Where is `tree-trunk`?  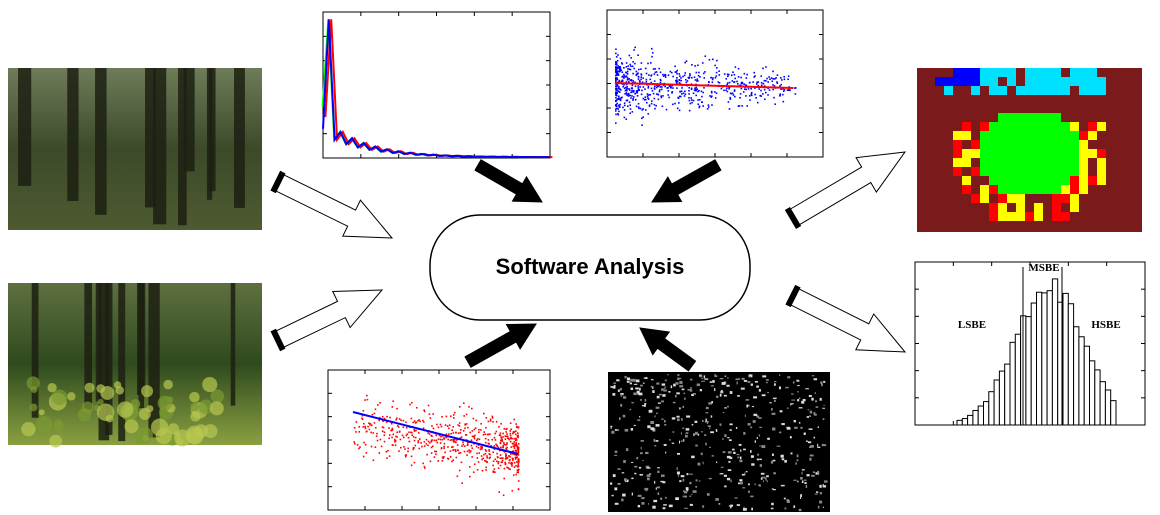
tree-trunk is located at coordinates (104, 362).